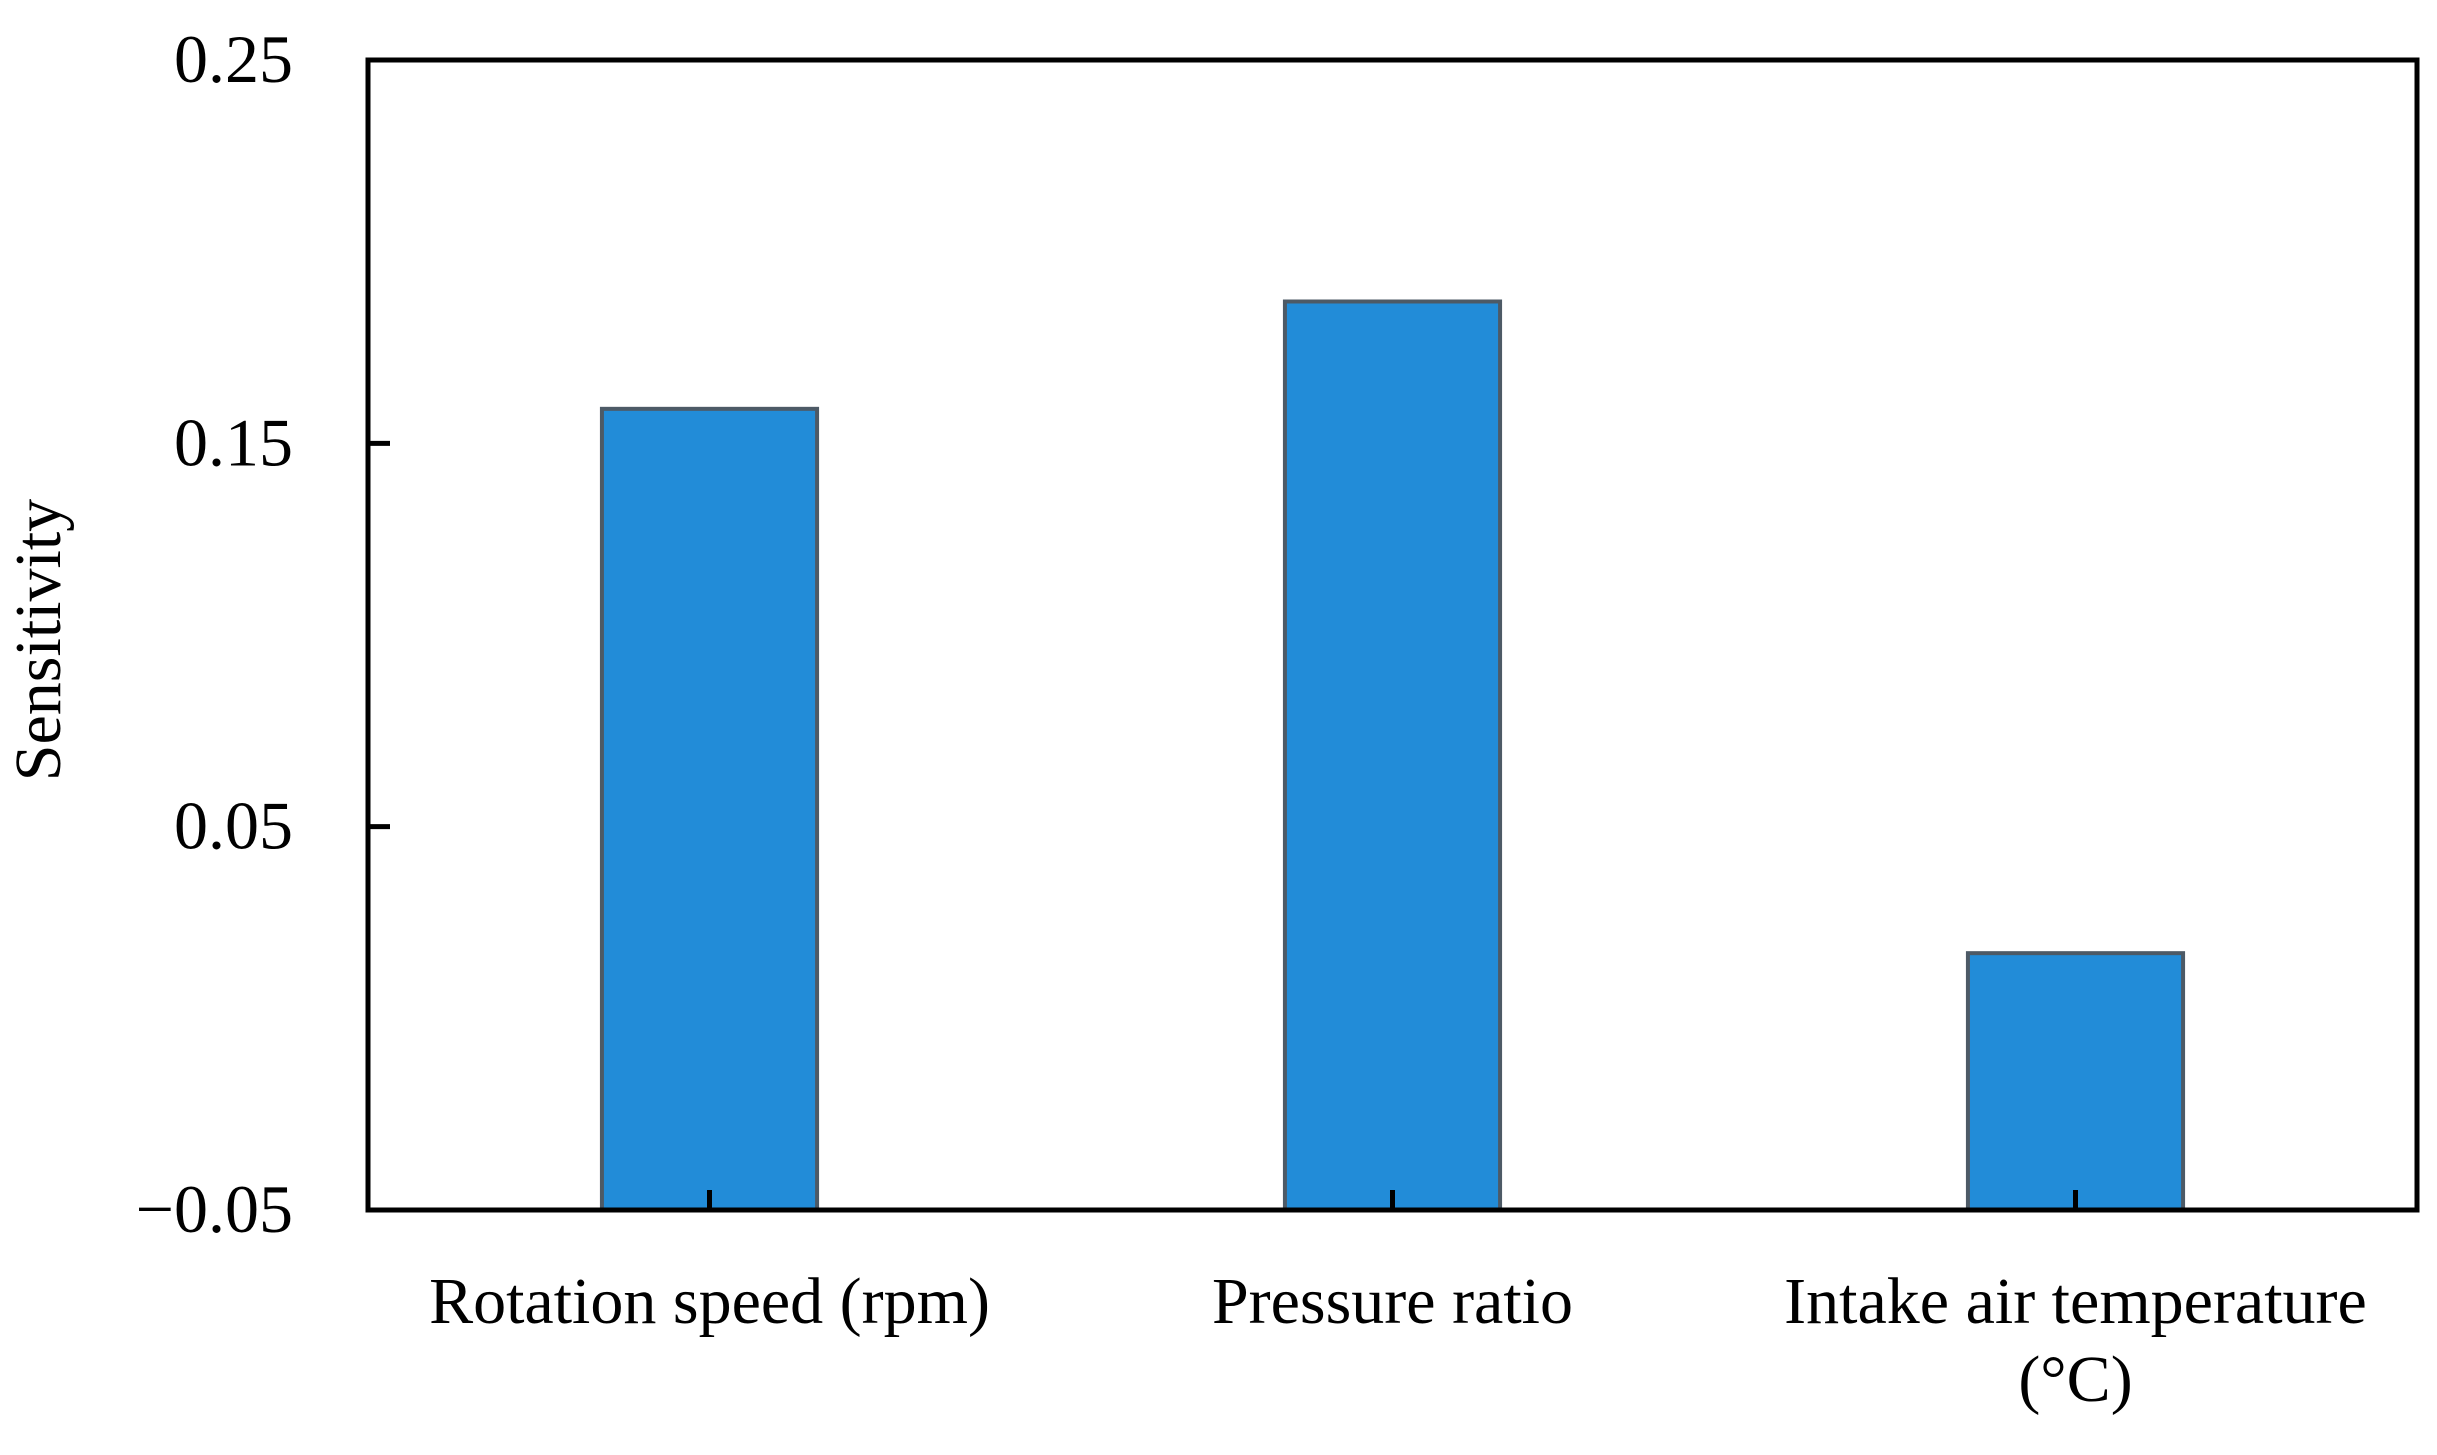  I want to click on y-axis-label: Sensitivity, so click(38, 640).